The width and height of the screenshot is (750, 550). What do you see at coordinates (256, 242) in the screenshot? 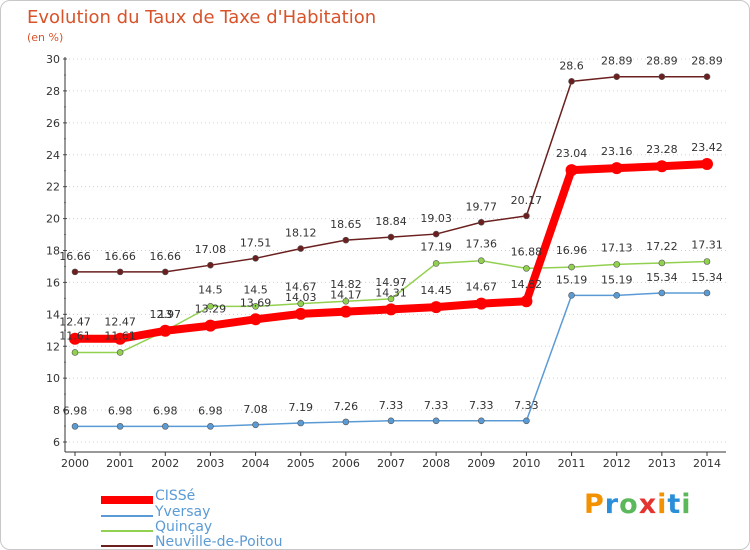
I see `data-label: 17.51` at bounding box center [256, 242].